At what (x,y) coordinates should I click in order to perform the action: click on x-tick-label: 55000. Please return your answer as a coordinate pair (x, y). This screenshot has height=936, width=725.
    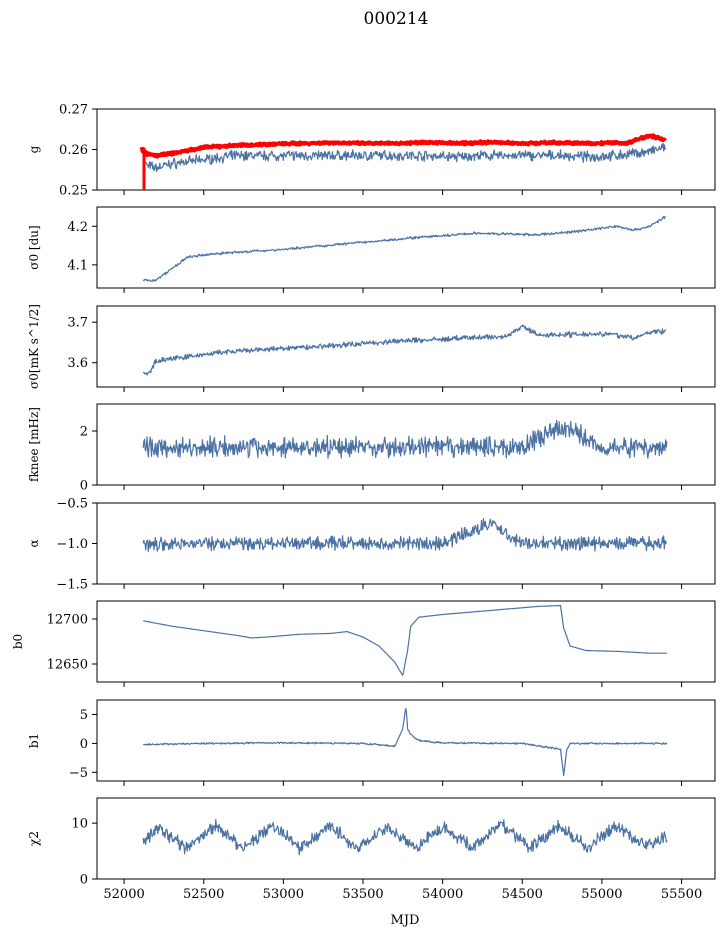
    Looking at the image, I should click on (601, 894).